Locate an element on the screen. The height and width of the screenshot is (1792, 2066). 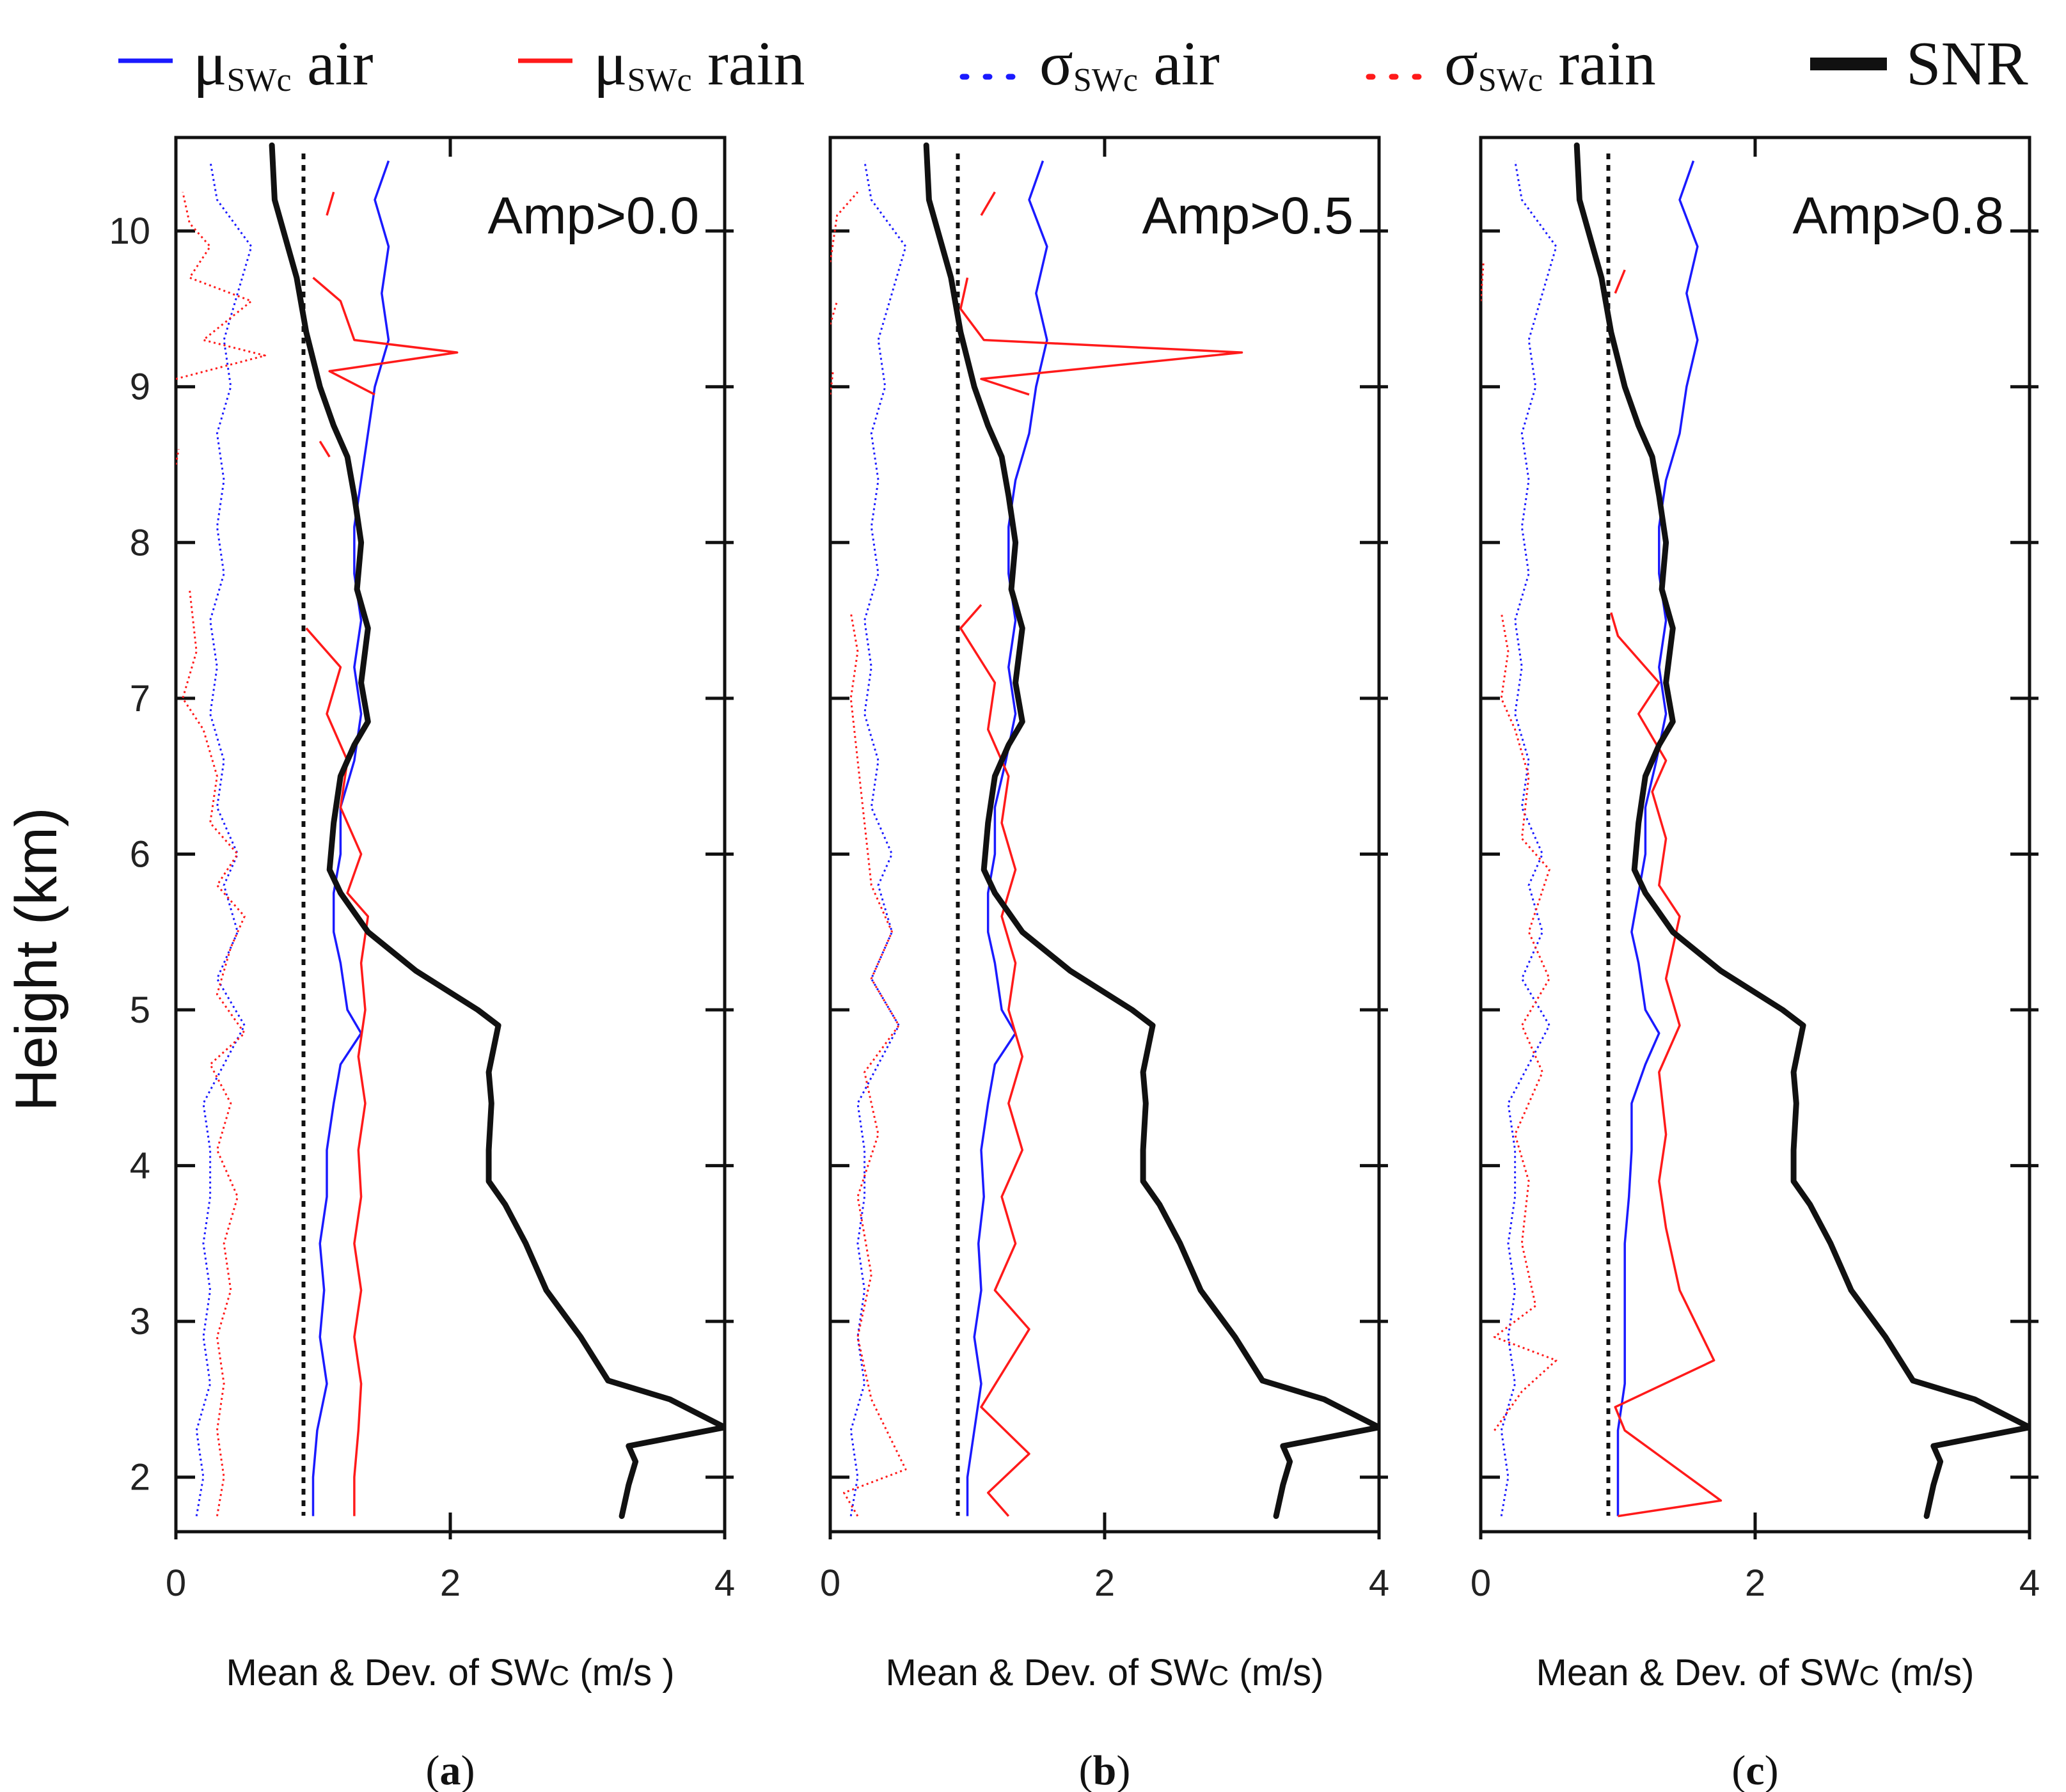
panel-caption: (b) is located at coordinates (1105, 1769).